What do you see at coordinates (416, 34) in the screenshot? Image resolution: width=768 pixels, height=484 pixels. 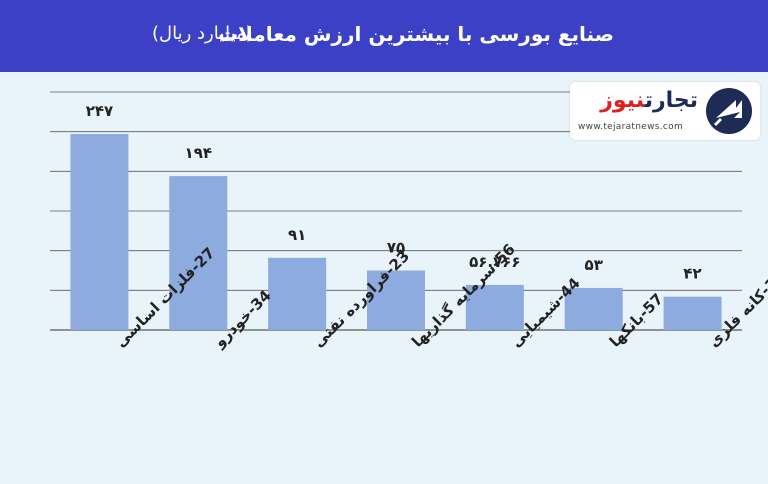 I see `chart-title: صنایع بورسی با بیشترین ارزش معاملات` at bounding box center [416, 34].